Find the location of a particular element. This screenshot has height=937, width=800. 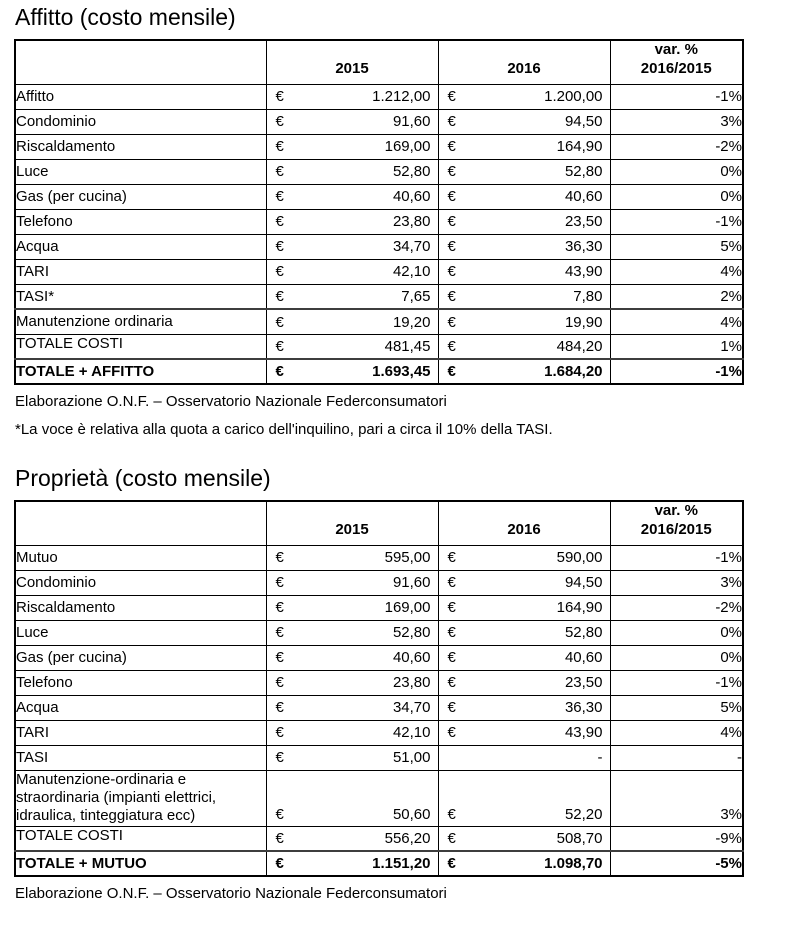

value-2015-cell: €1.212,00 is located at coordinates (352, 96).